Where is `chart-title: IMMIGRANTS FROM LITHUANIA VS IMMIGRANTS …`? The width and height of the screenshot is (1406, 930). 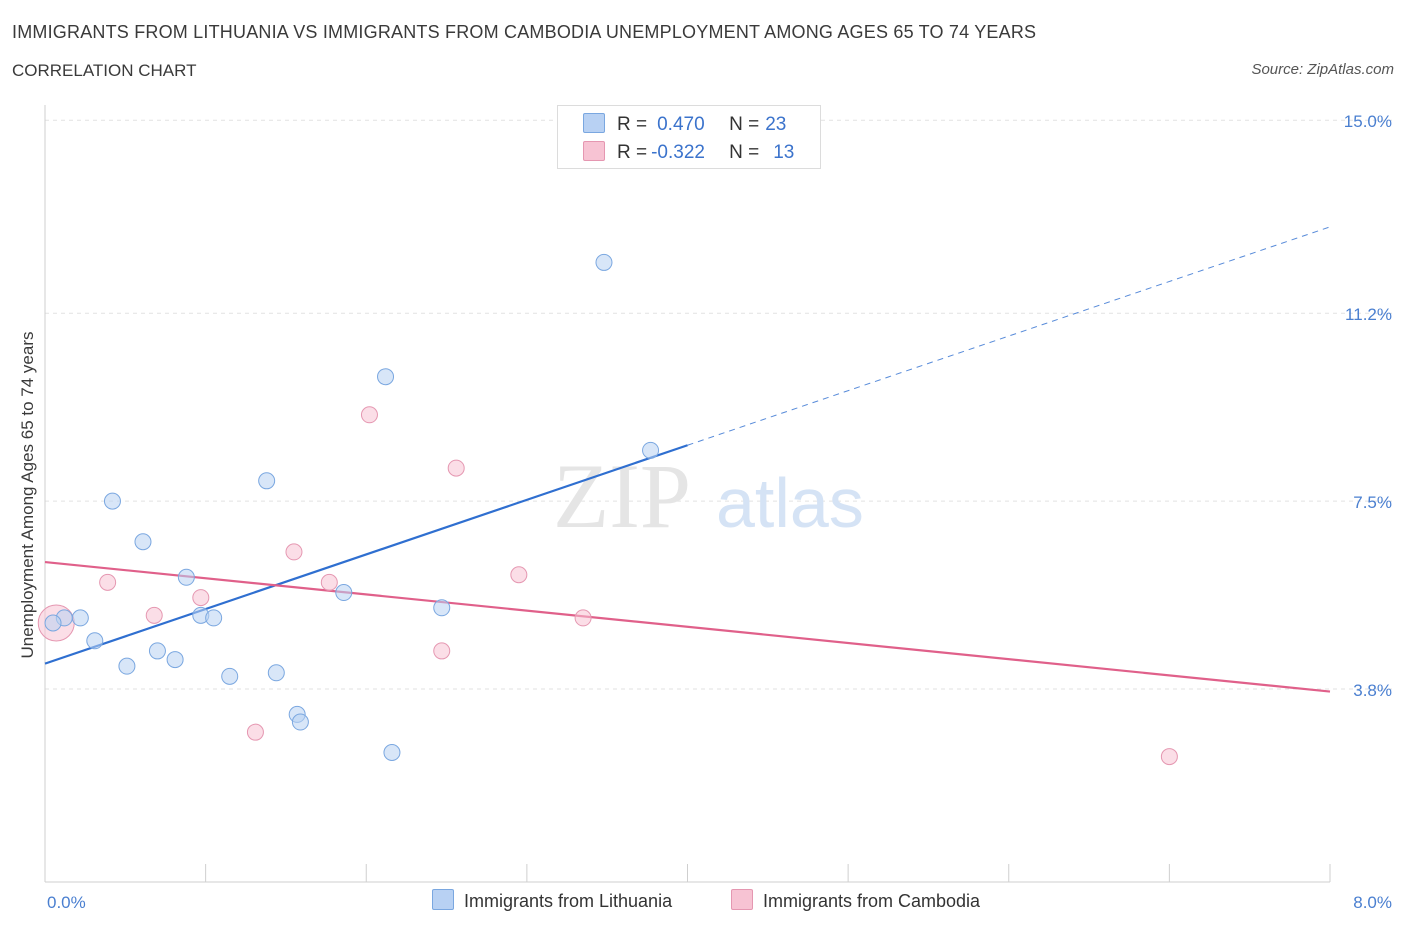
chart-title: IMMIGRANTS FROM LITHUANIA VS IMMIGRANTS … is located at coordinates (524, 32).